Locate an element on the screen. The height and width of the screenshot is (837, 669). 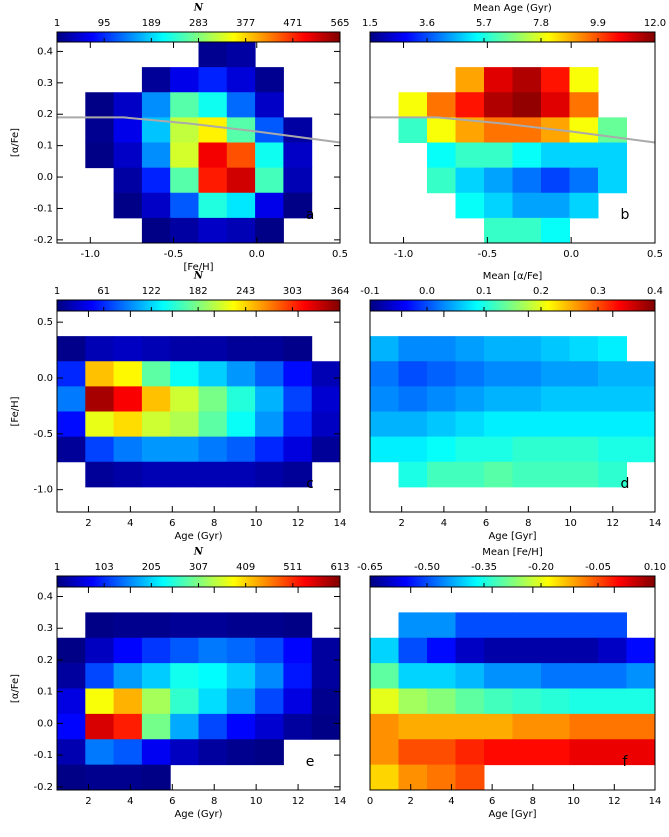
x-tick-label: 4 is located at coordinates (130, 523).